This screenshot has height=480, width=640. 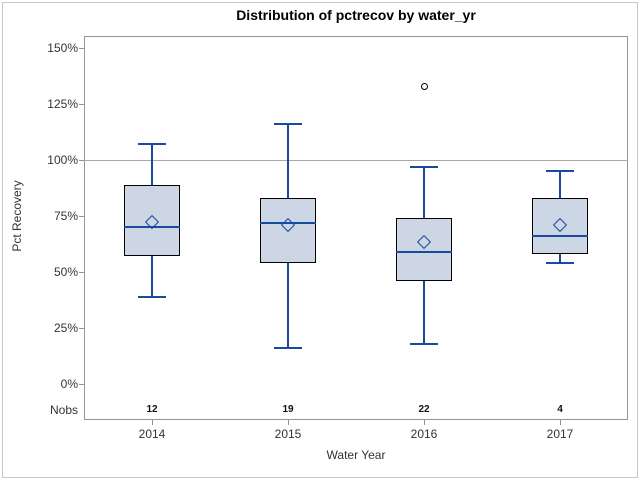 What do you see at coordinates (424, 409) in the screenshot?
I see `nobs-value: 22` at bounding box center [424, 409].